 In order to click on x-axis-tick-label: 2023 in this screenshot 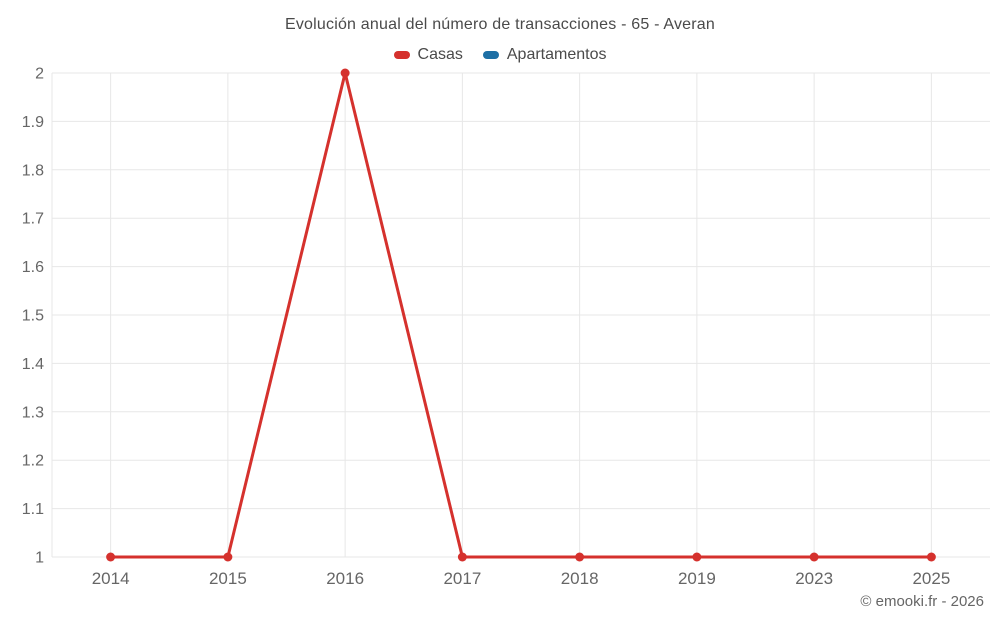, I will do `click(814, 578)`.